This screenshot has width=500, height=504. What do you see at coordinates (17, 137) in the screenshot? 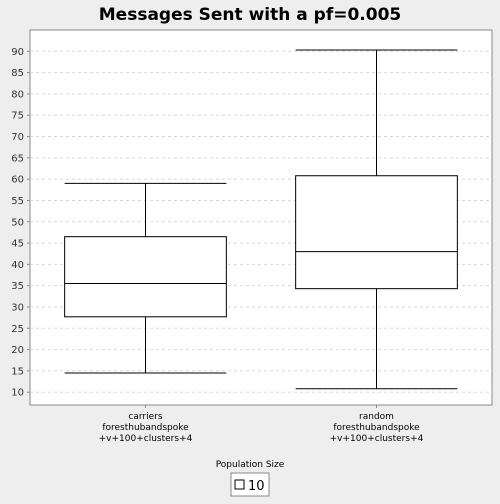
I see `y-tick-label-70: 70` at bounding box center [17, 137].